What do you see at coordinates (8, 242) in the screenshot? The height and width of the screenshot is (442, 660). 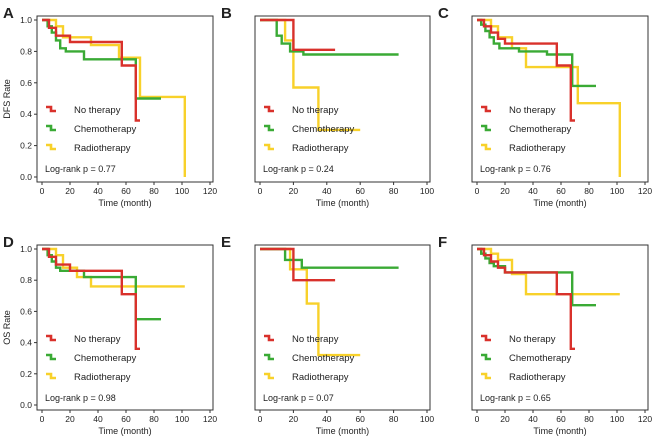 I see `panel-letter: D` at bounding box center [8, 242].